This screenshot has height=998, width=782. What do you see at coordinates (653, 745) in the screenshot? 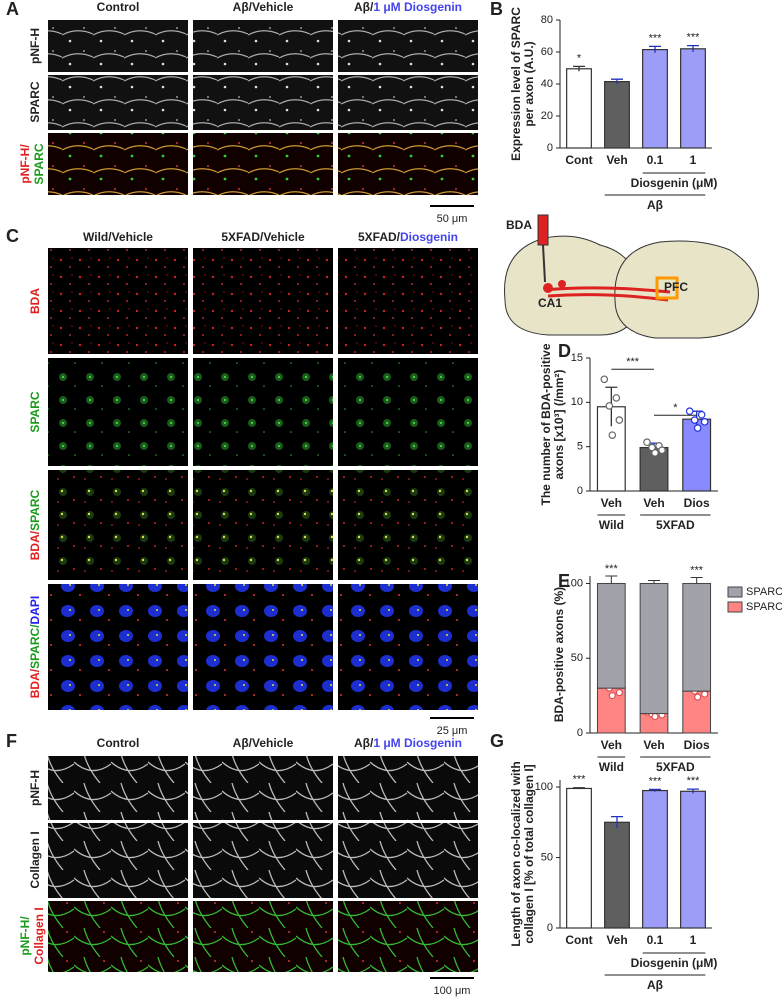
I see `x-tick-label: Veh` at bounding box center [653, 745].